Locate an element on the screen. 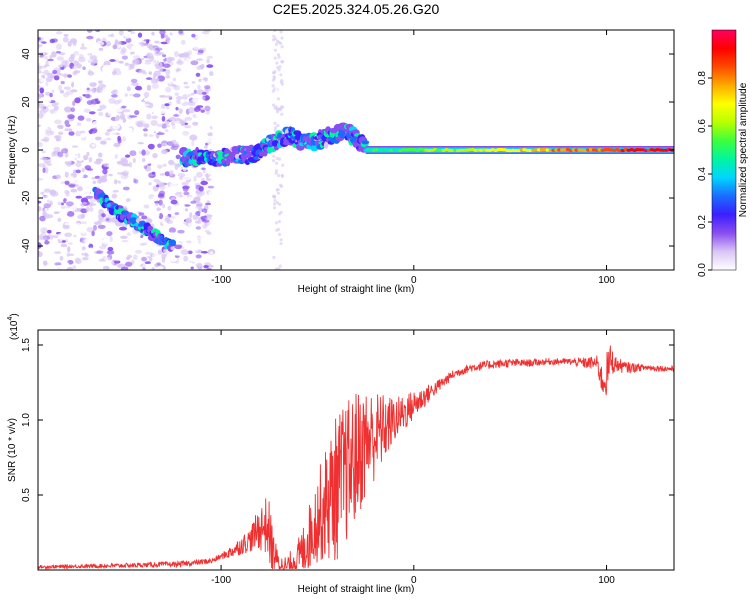  spectrogram-ylabel: Frequency (Hz) is located at coordinates (12, 150).